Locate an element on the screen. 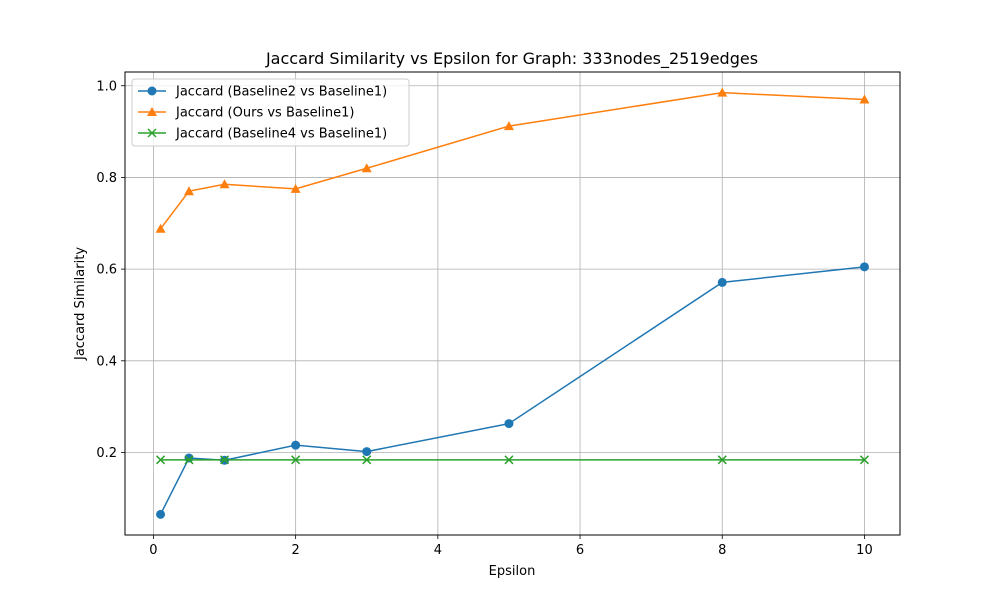 This screenshot has width=1000, height=600. legend-entry: Jaccard (Ours vs Baseline1) is located at coordinates (246, 113).